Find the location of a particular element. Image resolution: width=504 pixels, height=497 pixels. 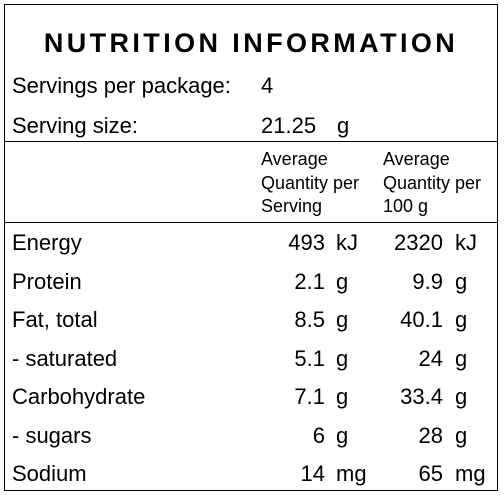

serving-size-value: 21.25 is located at coordinates (289, 125).